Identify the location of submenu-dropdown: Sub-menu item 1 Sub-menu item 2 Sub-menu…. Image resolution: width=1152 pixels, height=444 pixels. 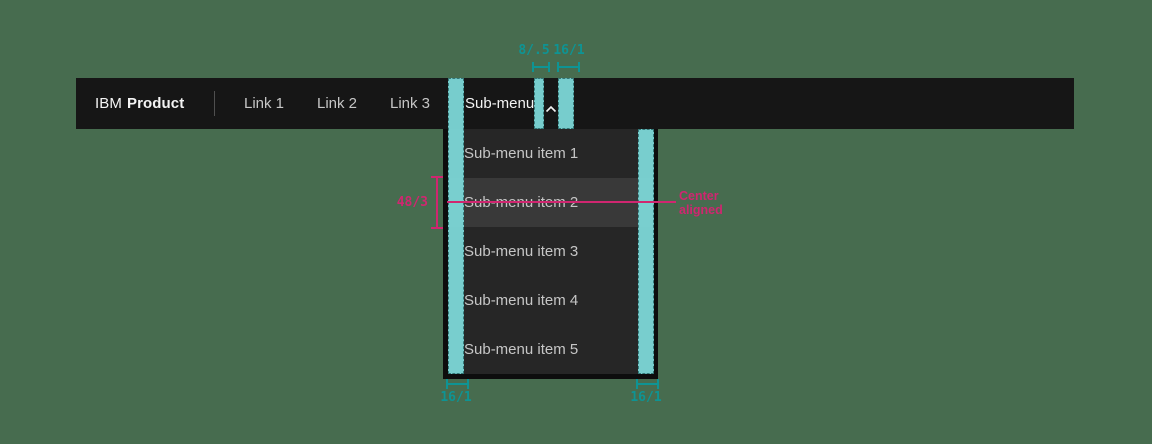
(550, 254).